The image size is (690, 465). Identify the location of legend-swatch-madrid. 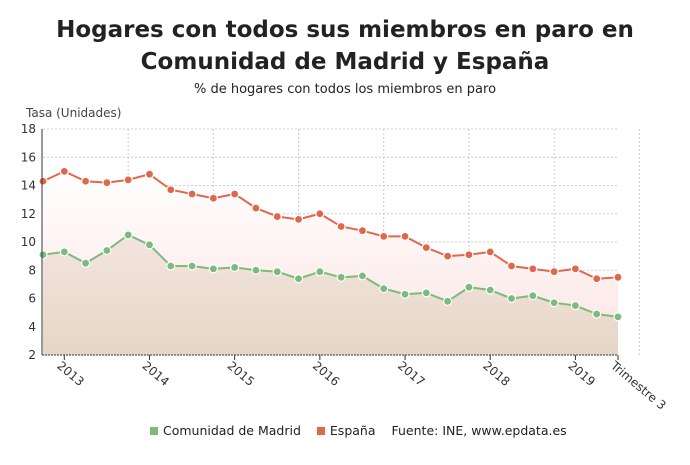
(154, 431).